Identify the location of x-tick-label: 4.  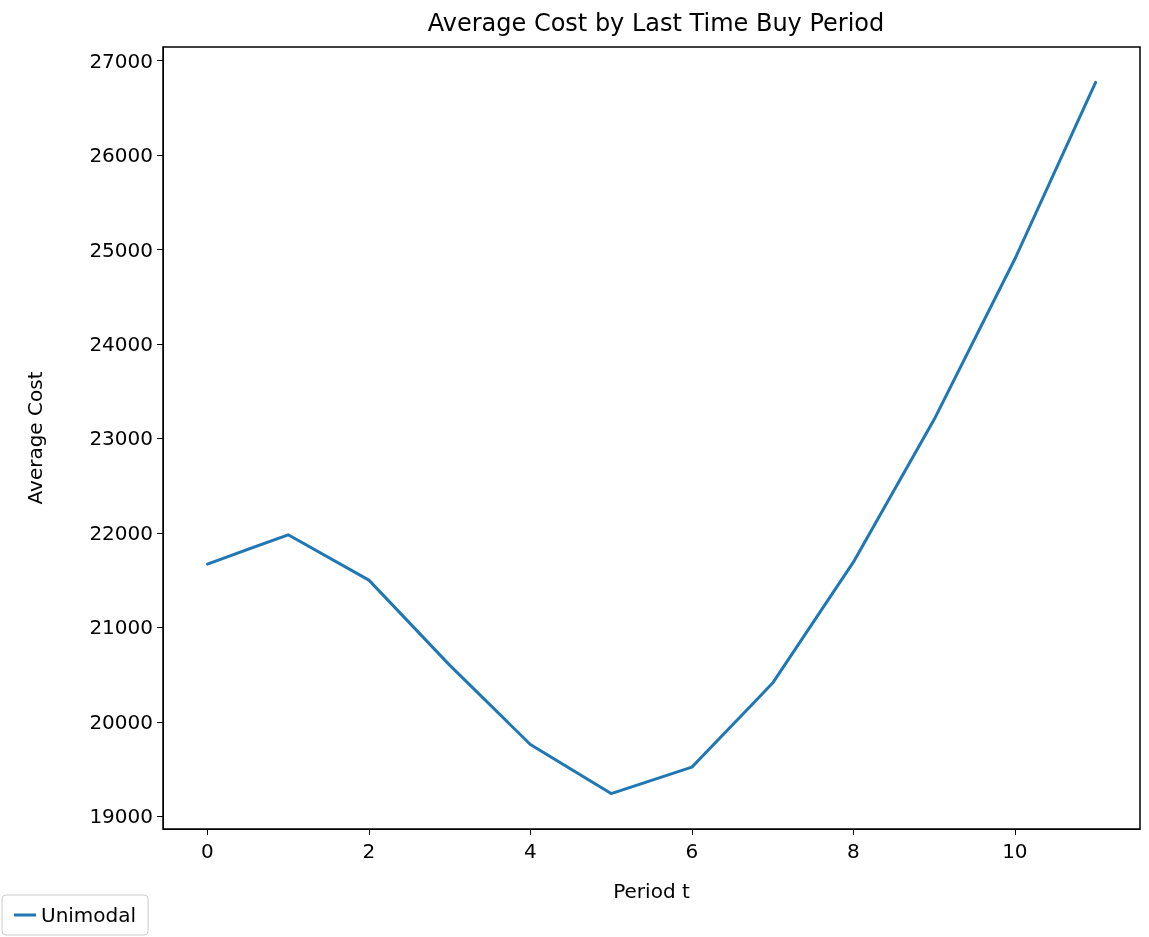
(530, 851).